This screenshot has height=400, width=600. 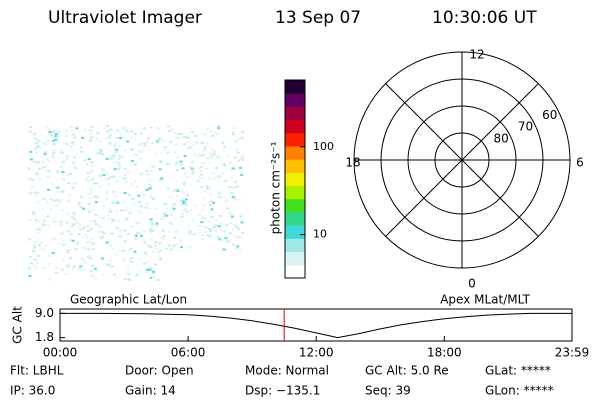 What do you see at coordinates (572, 353) in the screenshot?
I see `x-tick-label: 23:59` at bounding box center [572, 353].